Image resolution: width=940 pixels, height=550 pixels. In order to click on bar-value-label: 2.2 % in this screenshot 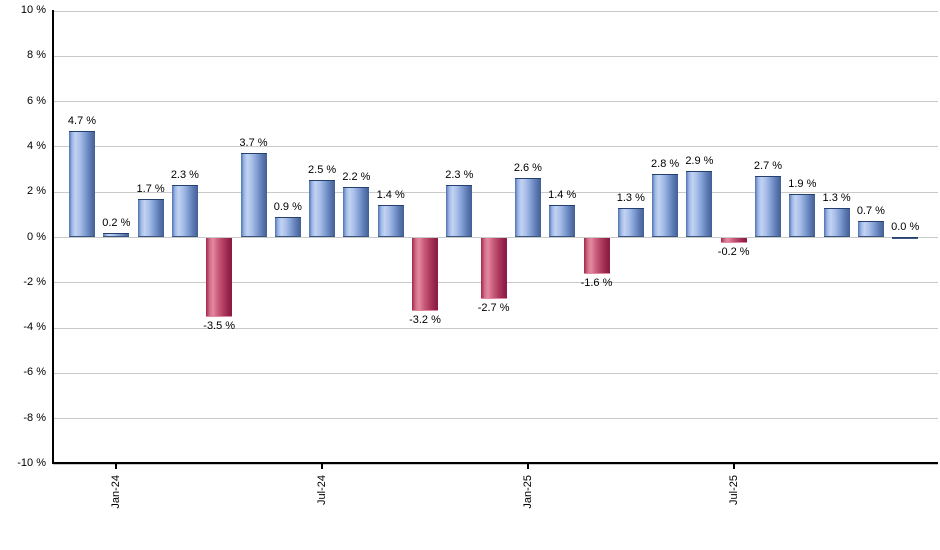, I will do `click(356, 177)`.